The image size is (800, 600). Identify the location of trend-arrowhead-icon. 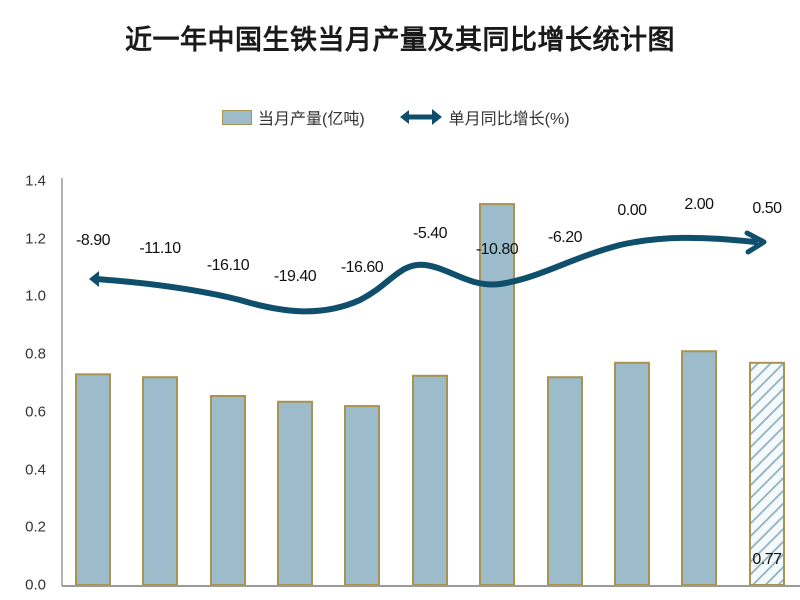
(755, 242).